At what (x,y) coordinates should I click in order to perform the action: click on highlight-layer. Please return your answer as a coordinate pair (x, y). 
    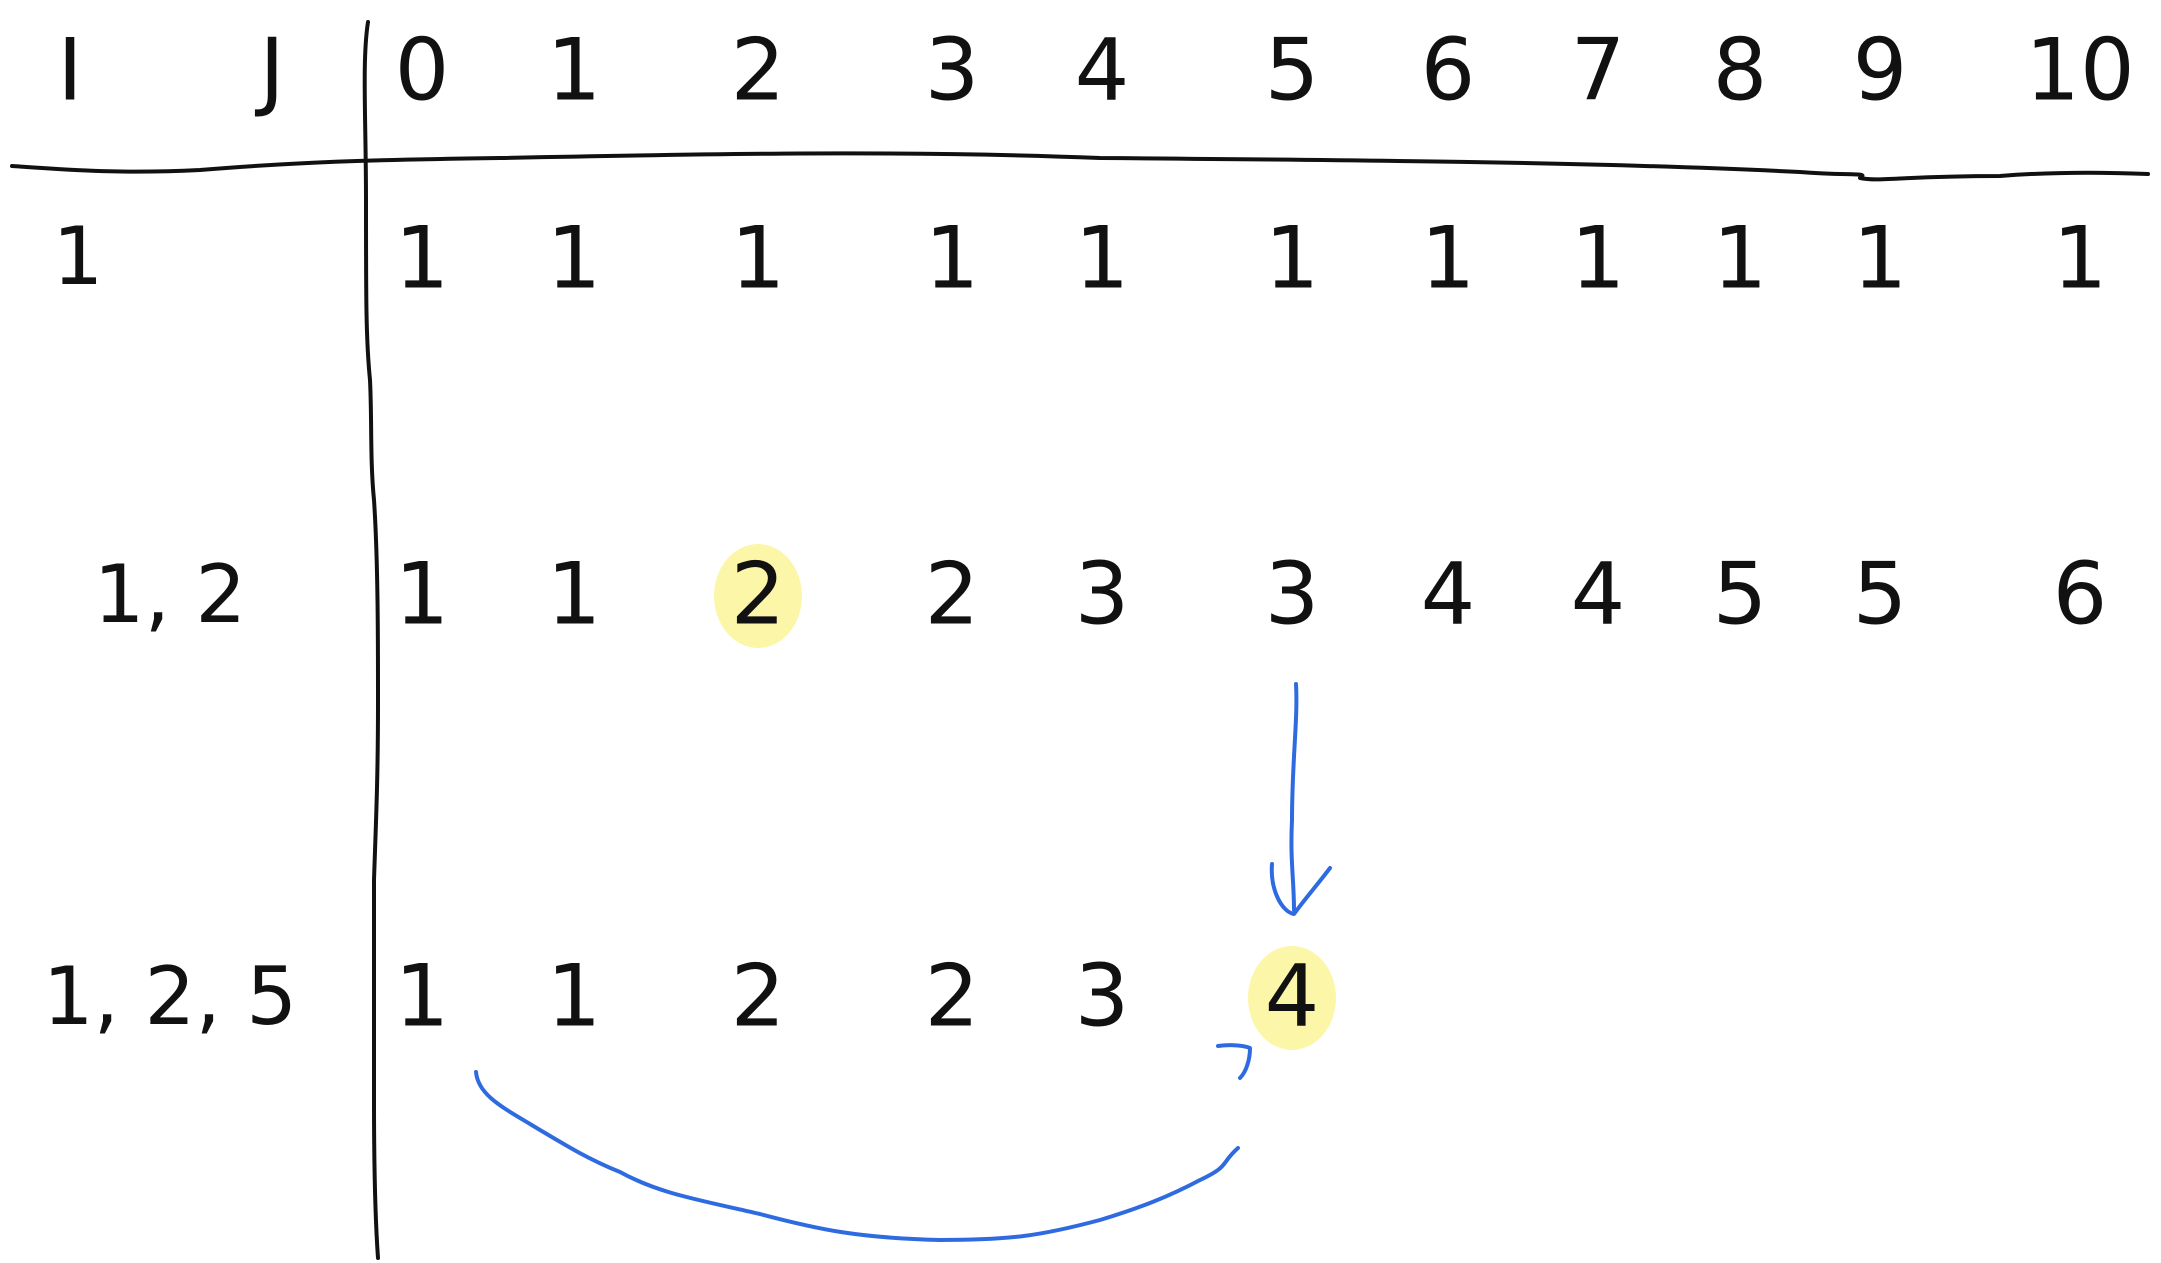
    Looking at the image, I should click on (1025, 797).